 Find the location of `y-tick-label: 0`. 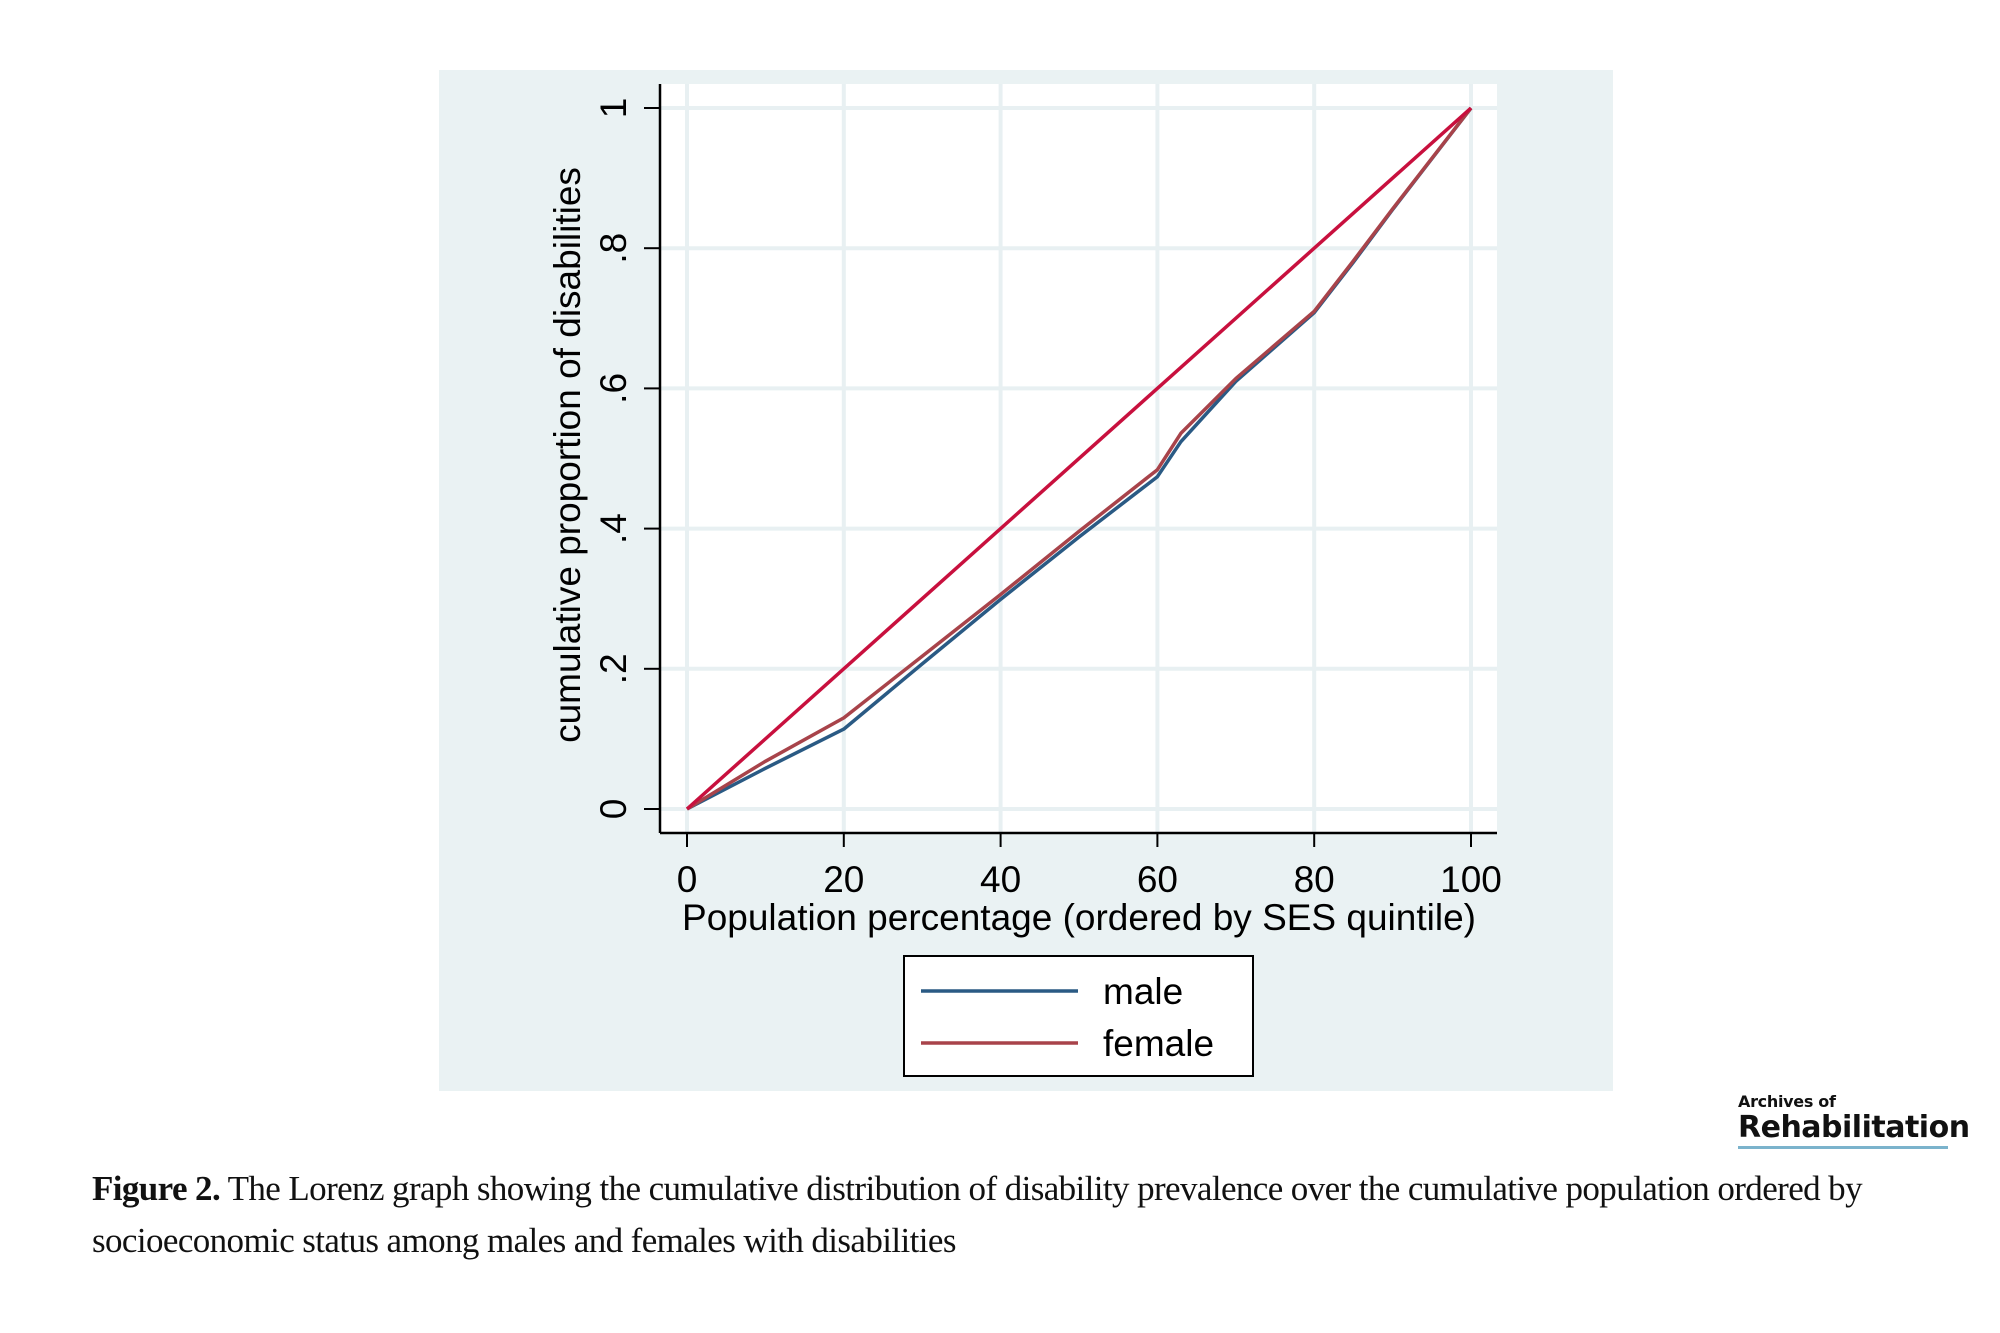

y-tick-label: 0 is located at coordinates (613, 809).